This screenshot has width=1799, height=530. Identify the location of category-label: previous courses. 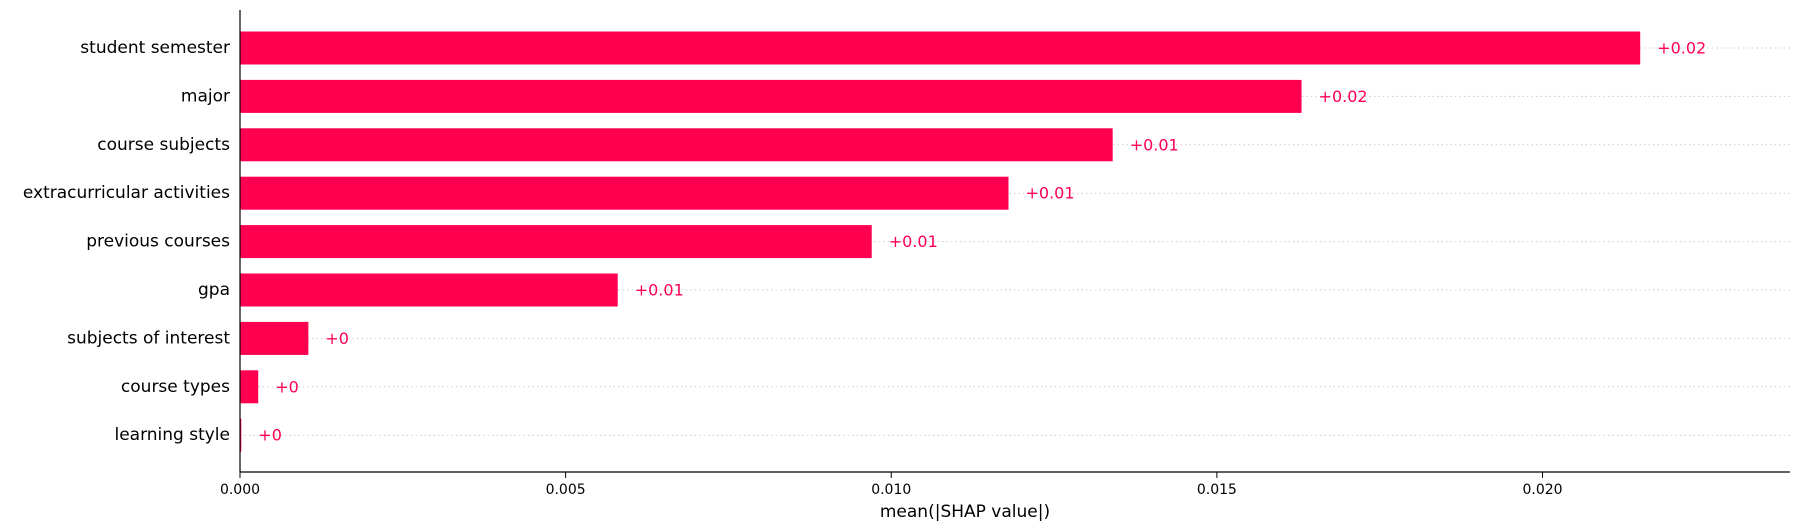
(158, 242).